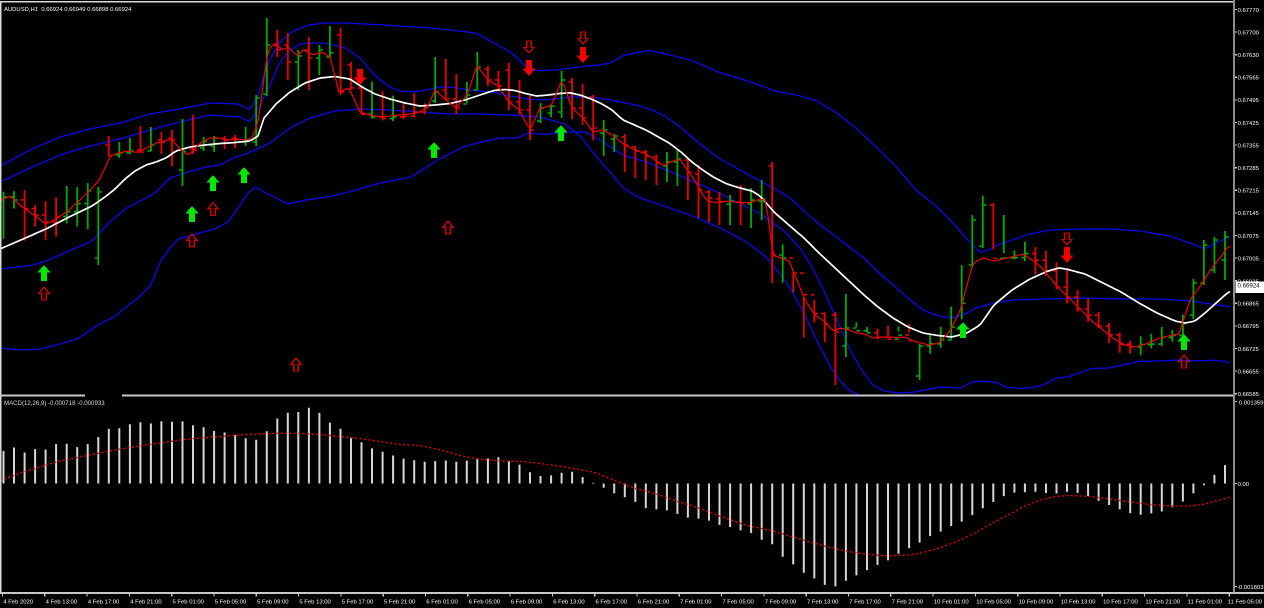 This screenshot has width=1264, height=608. I want to click on svg-text: 6 Feb 17:00, so click(612, 603).